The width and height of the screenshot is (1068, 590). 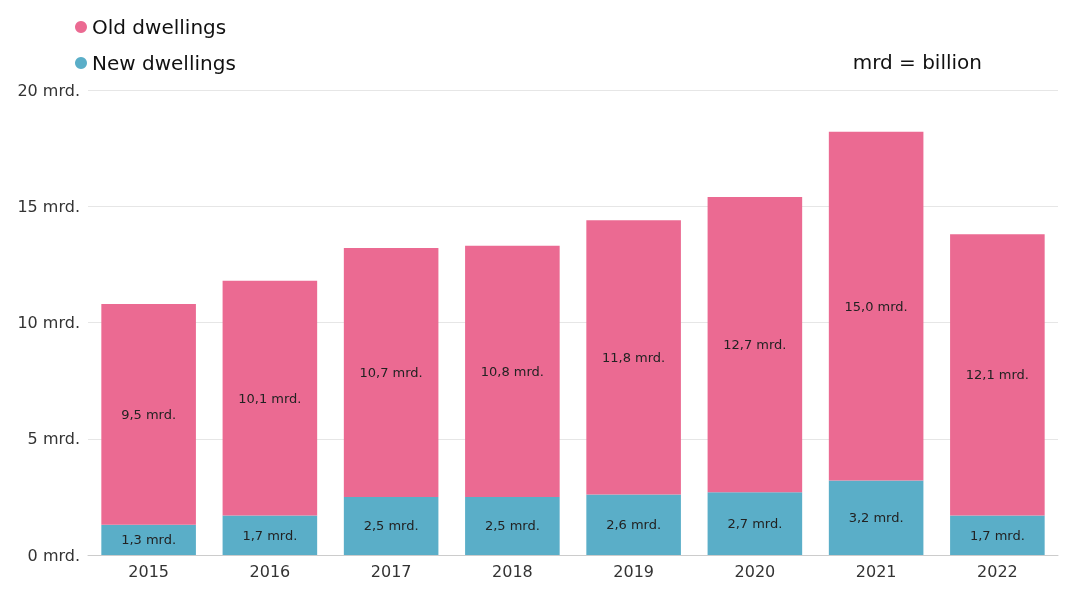 What do you see at coordinates (391, 571) in the screenshot?
I see `x-tick-label: 2017` at bounding box center [391, 571].